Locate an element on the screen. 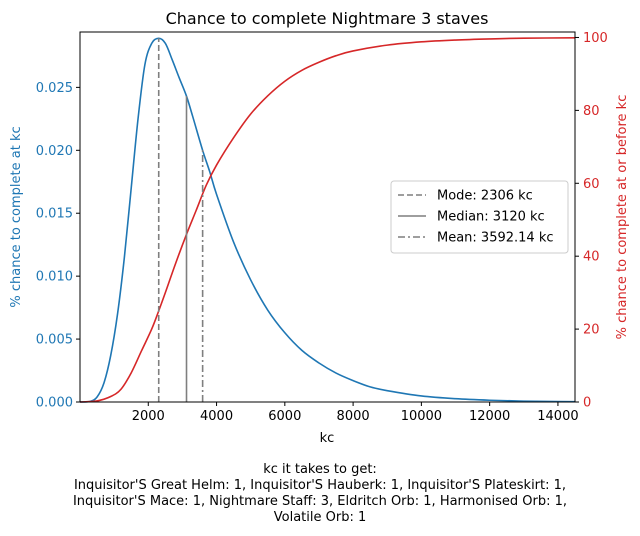 The height and width of the screenshot is (536, 640). legend-entry-mode-label: Mode: 2306 kc is located at coordinates (485, 196).